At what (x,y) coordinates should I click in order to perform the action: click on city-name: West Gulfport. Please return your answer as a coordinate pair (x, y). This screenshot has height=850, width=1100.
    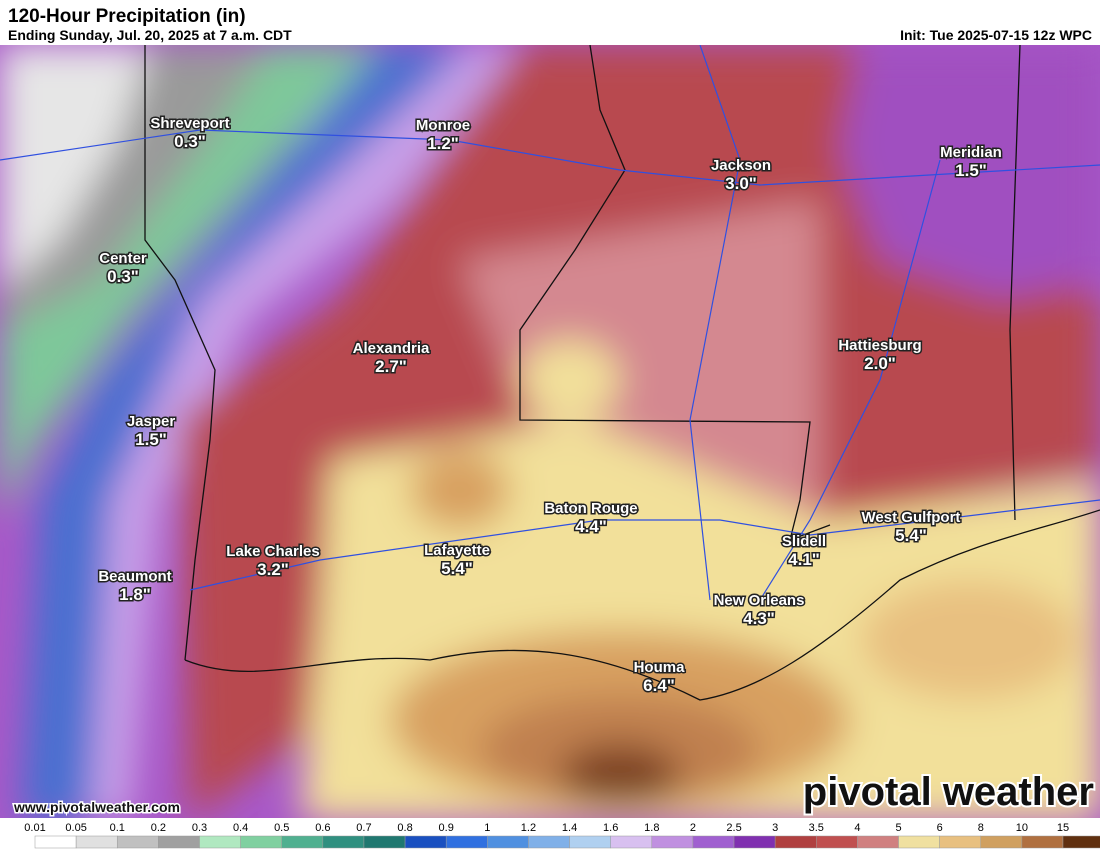
    Looking at the image, I should click on (911, 517).